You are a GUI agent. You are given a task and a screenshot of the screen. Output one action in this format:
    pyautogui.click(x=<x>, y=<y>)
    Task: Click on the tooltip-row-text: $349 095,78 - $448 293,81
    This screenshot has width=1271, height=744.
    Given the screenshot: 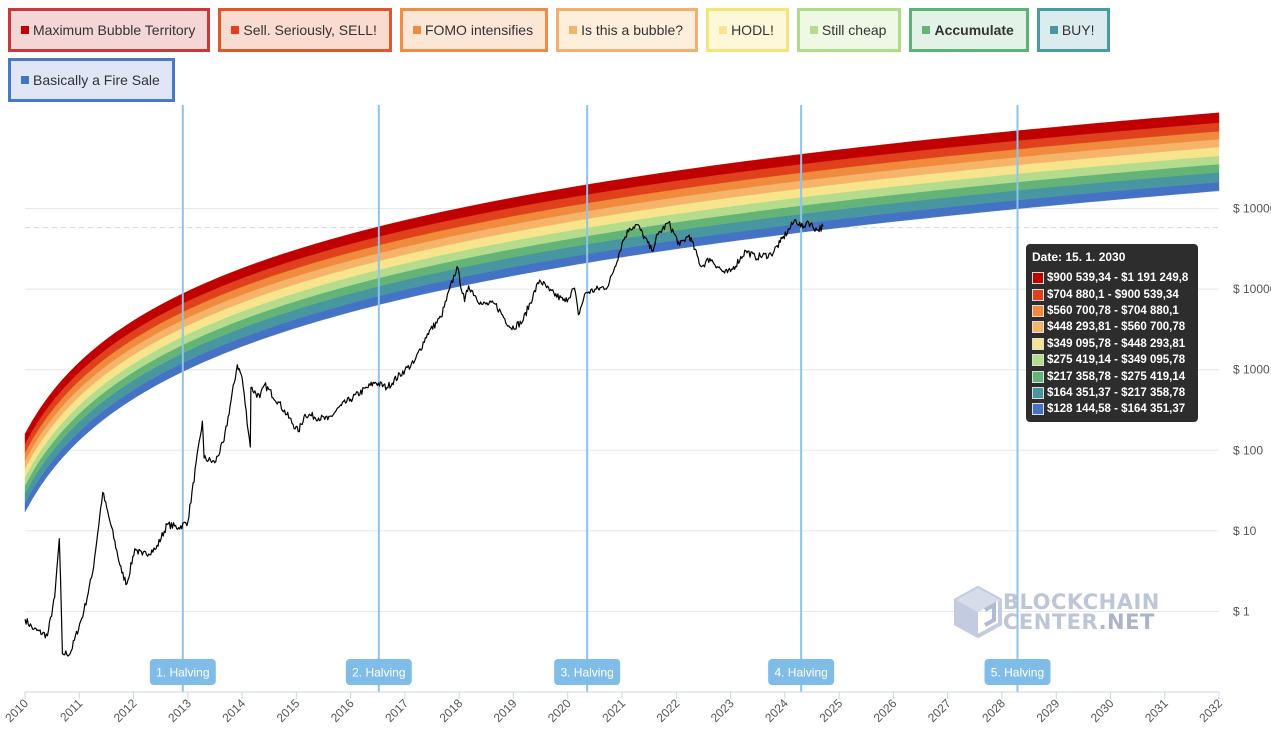 What is the action you would take?
    pyautogui.click(x=1116, y=343)
    